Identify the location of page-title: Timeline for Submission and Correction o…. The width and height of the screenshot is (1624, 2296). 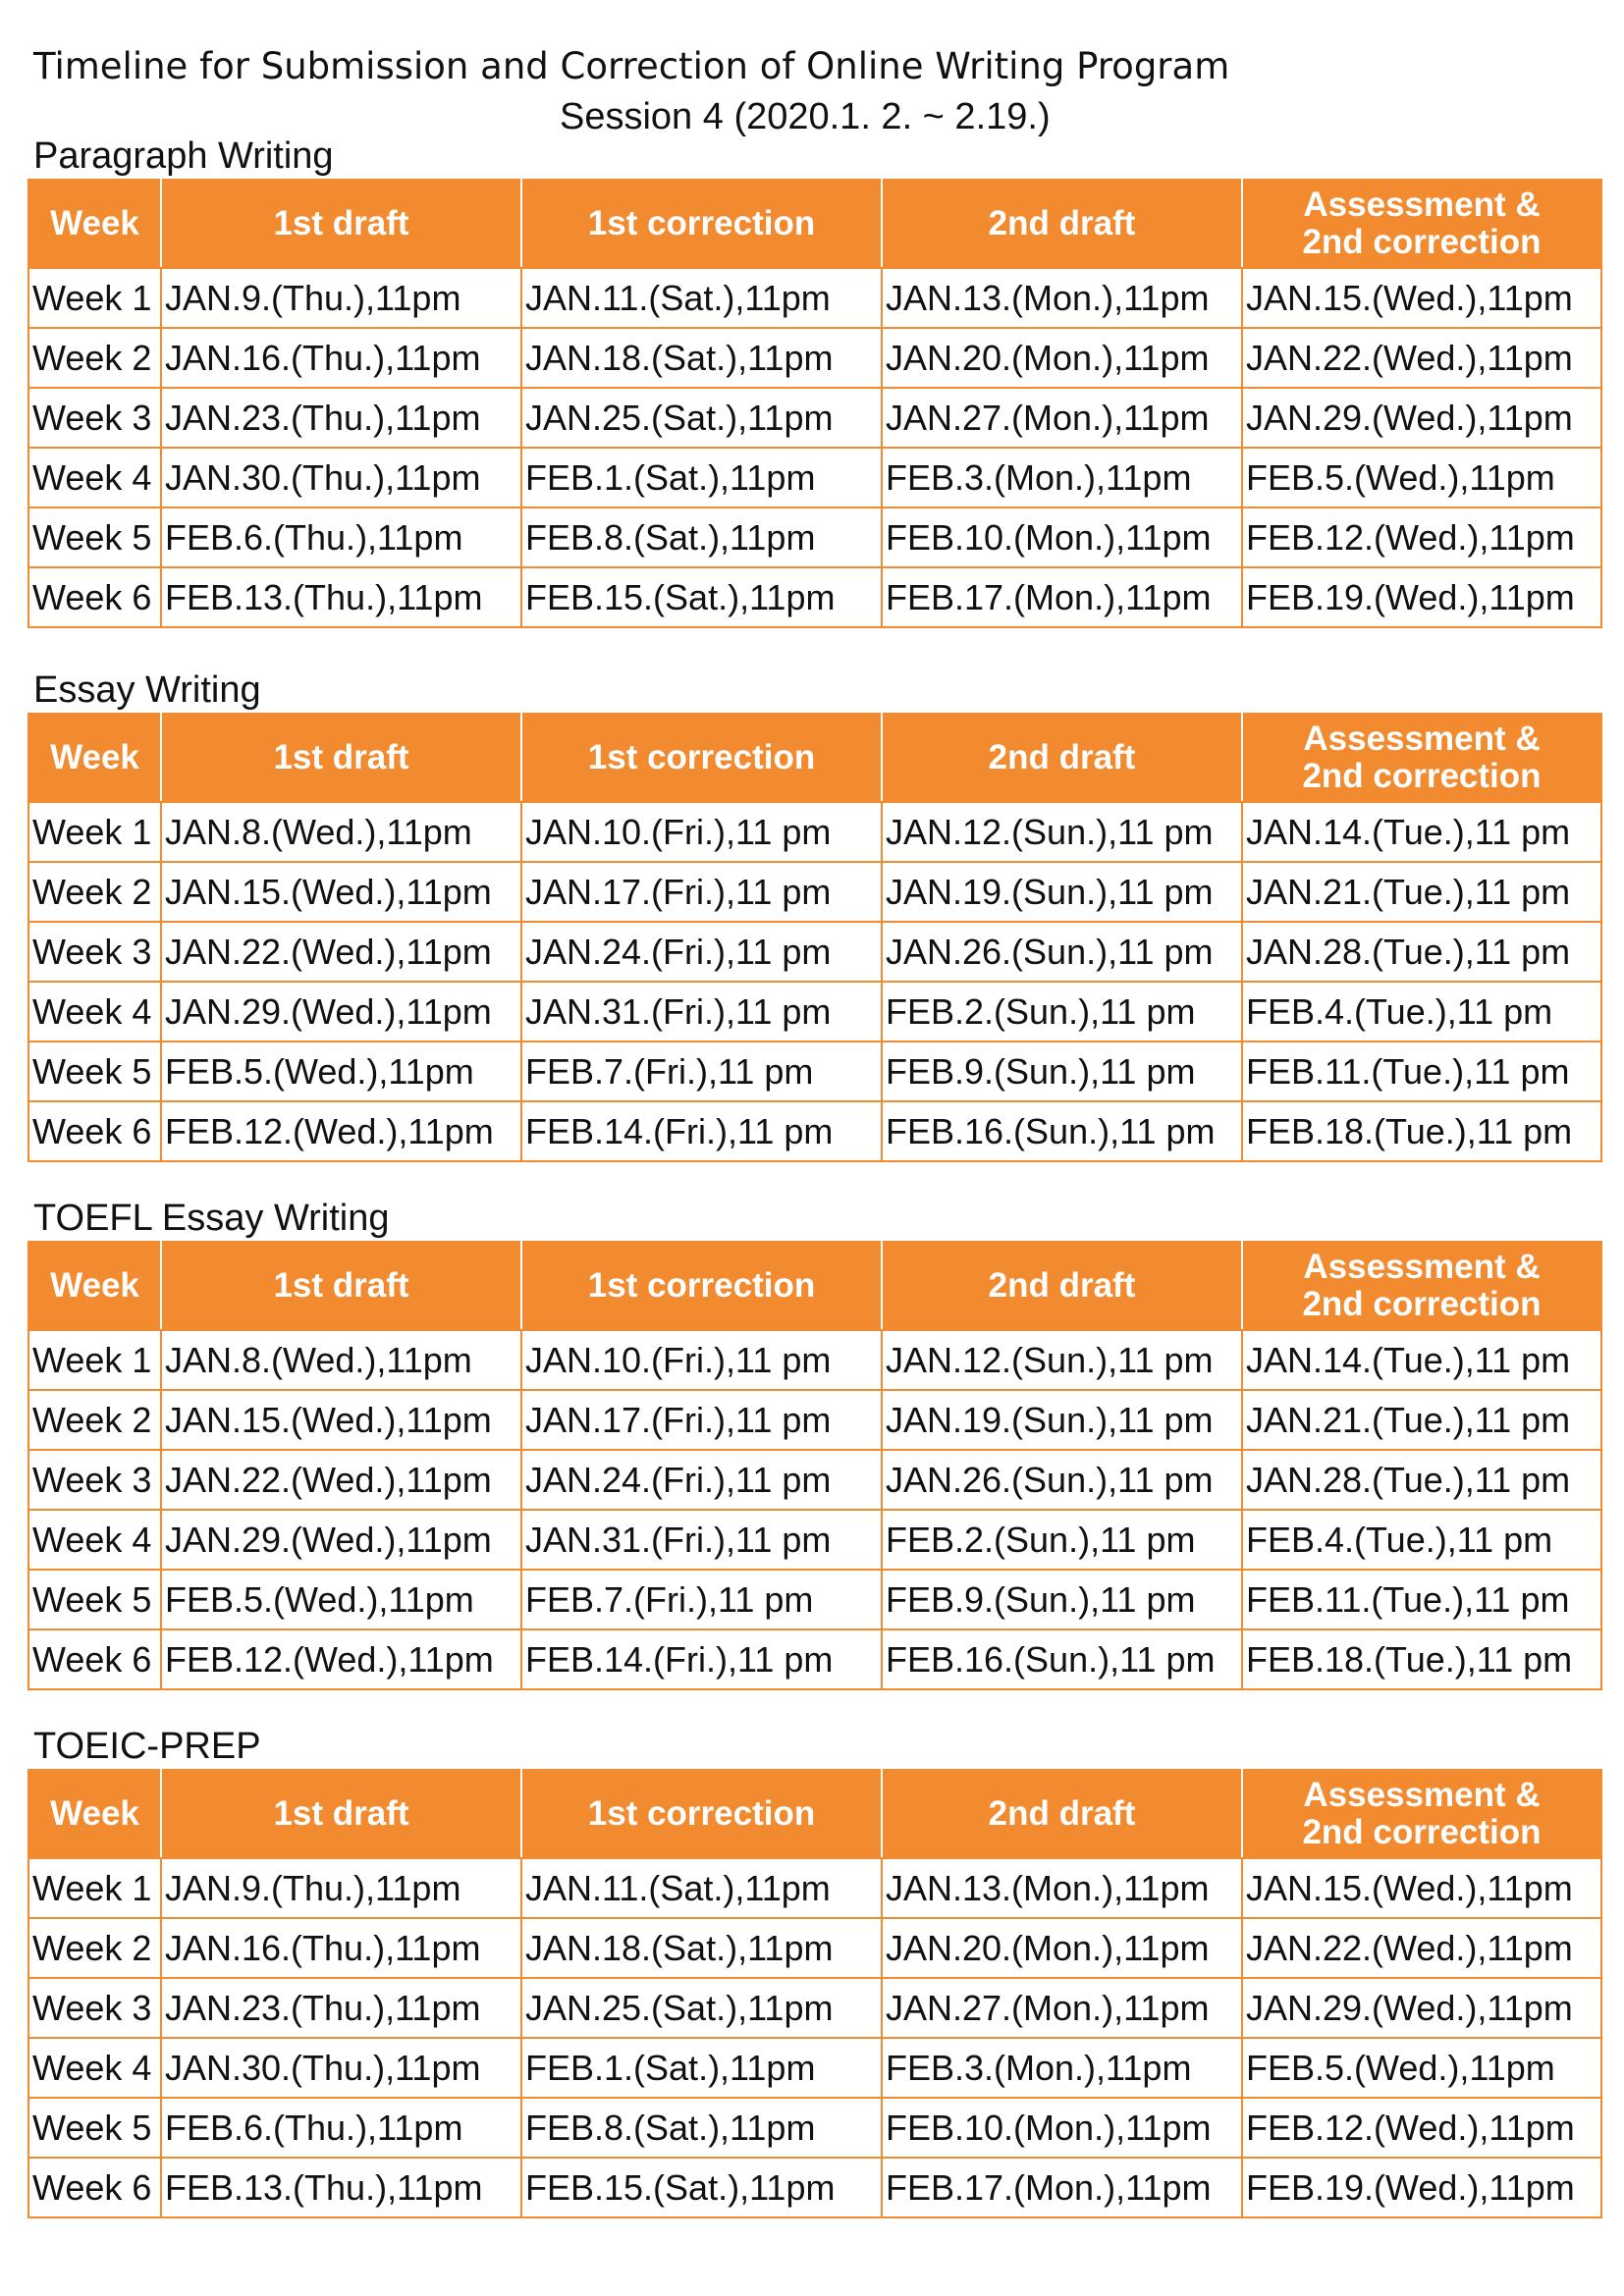
(631, 66).